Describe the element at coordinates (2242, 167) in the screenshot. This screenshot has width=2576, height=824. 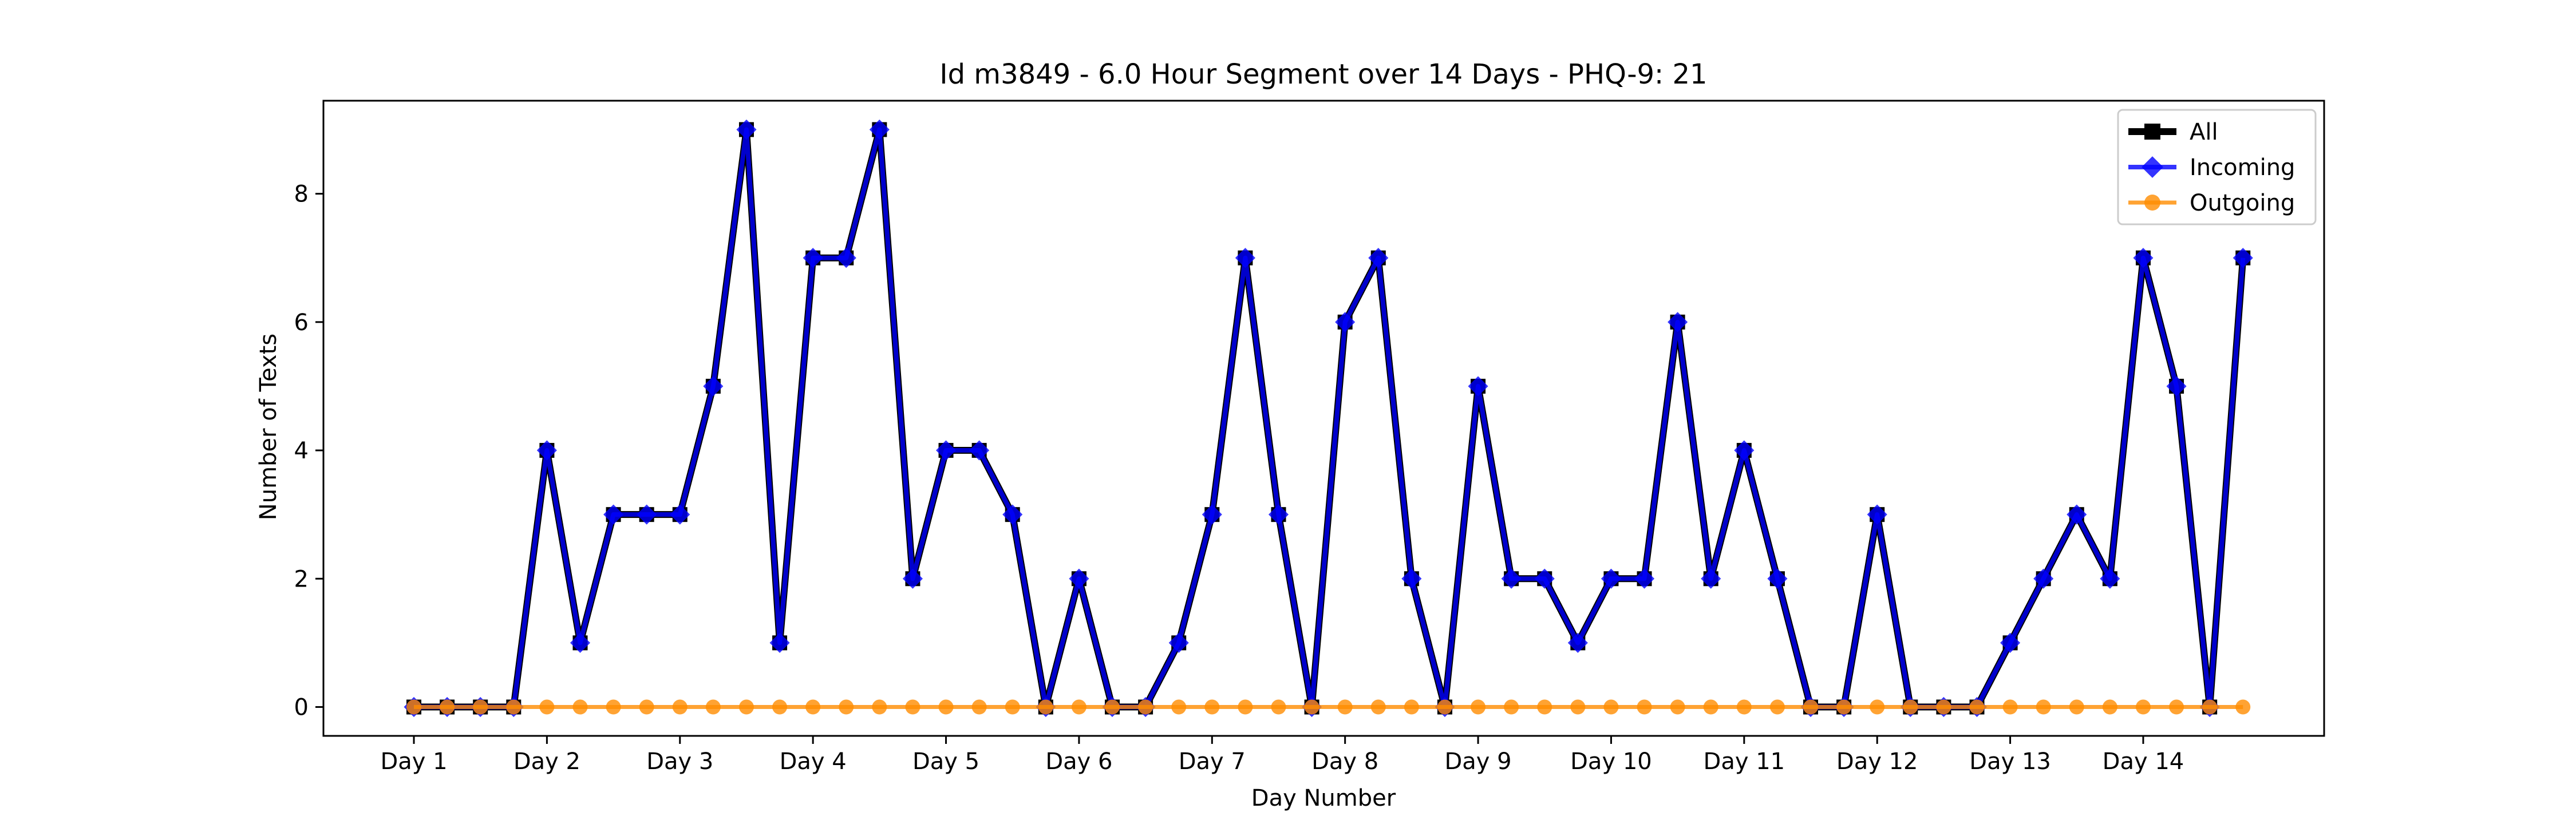
I see `legend-label: Incoming` at that location.